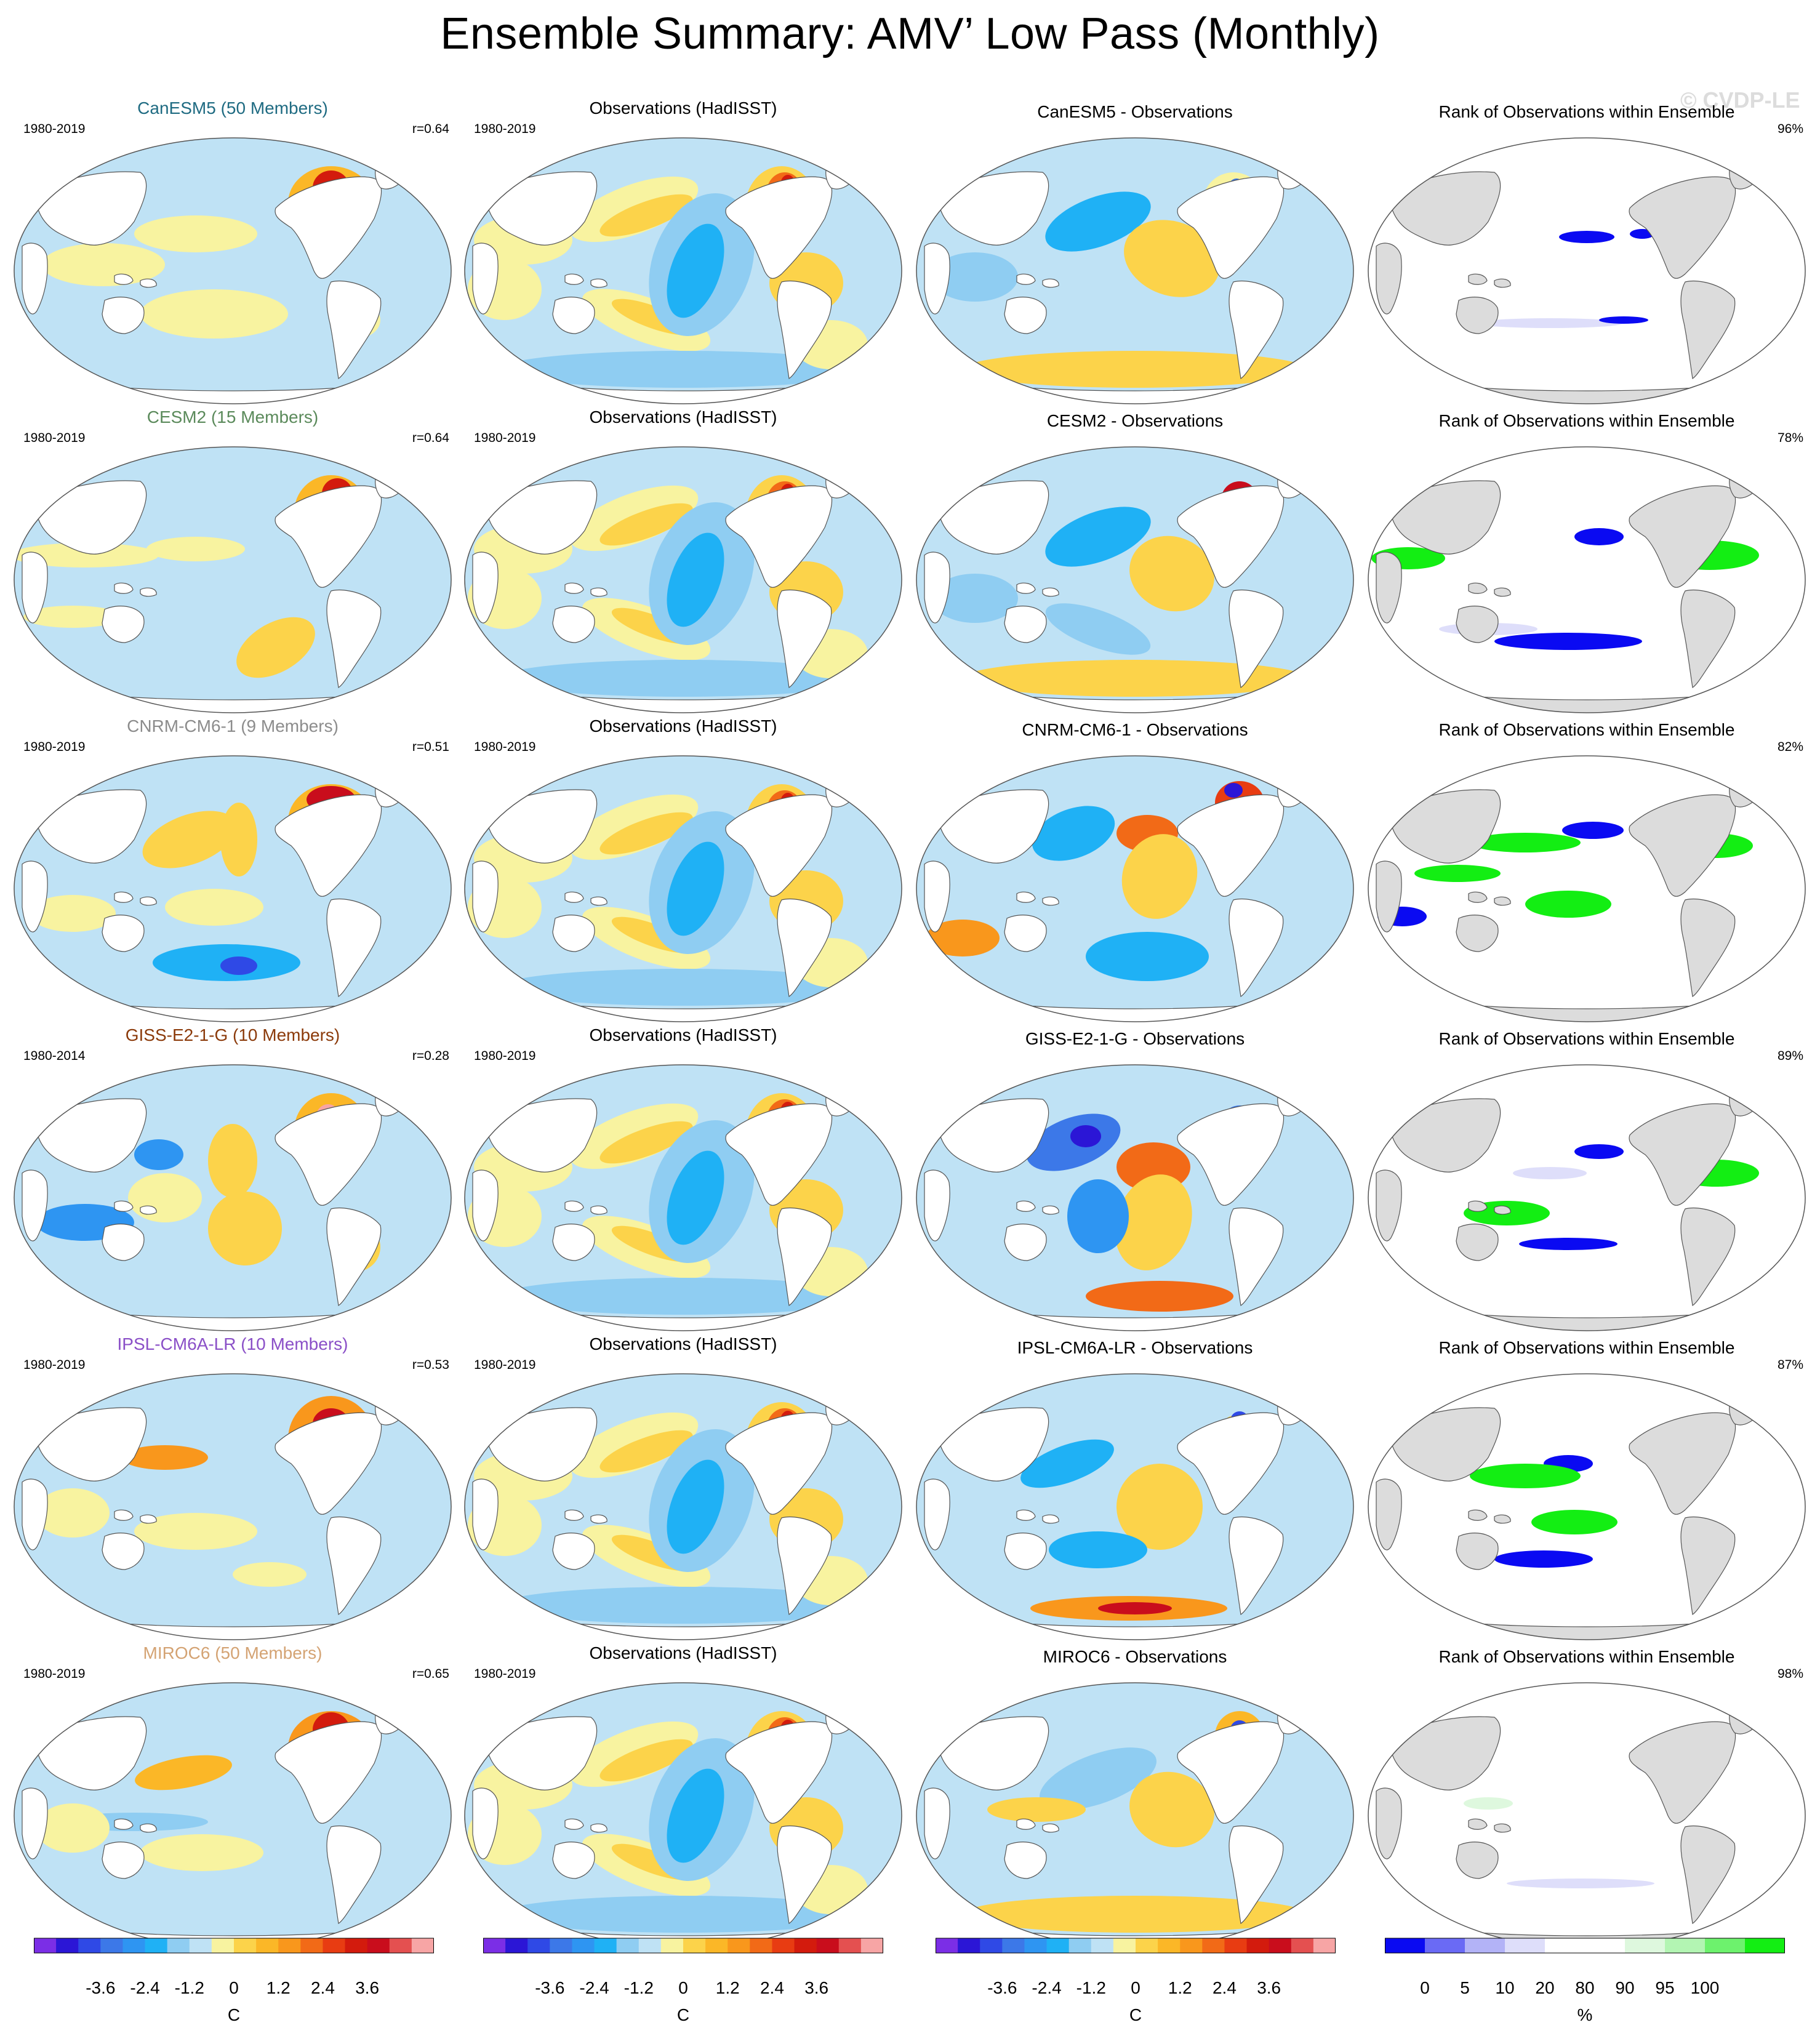 This screenshot has height=2041, width=1820. What do you see at coordinates (1790, 1056) in the screenshot?
I see `rank-percentage: 89%` at bounding box center [1790, 1056].